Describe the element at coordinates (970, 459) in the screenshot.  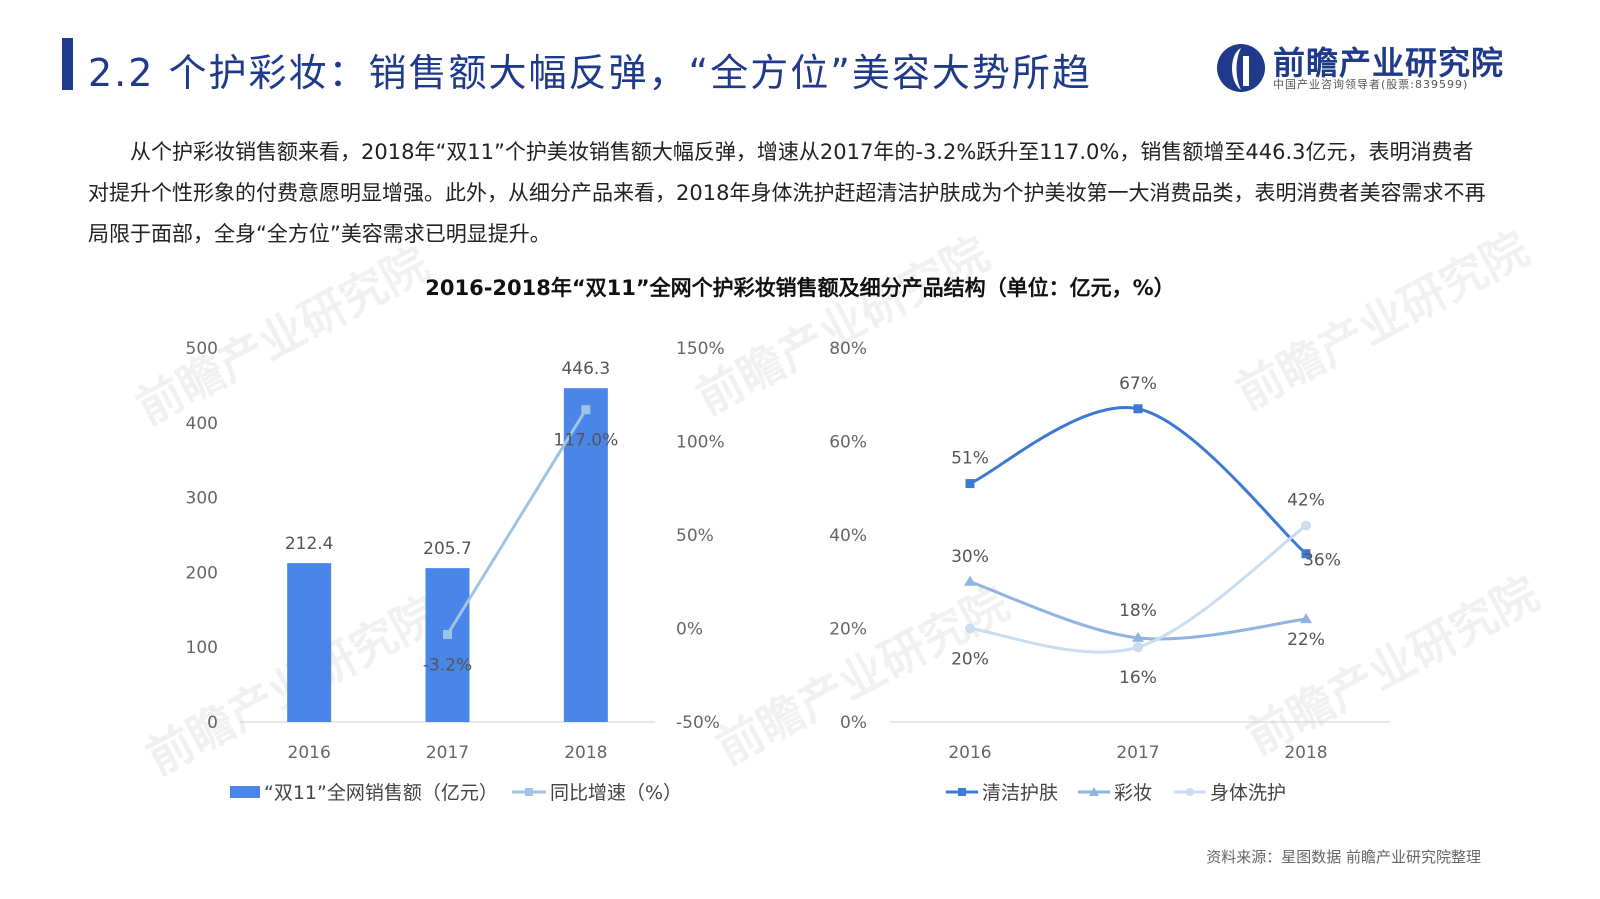
I see `series-value-label: 51%` at that location.